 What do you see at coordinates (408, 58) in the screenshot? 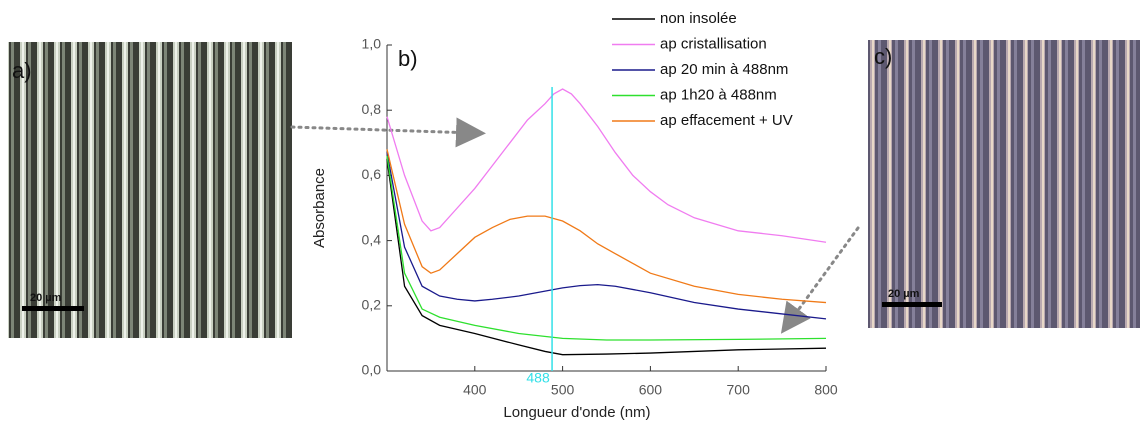
I see `panel-label: b)` at bounding box center [408, 58].